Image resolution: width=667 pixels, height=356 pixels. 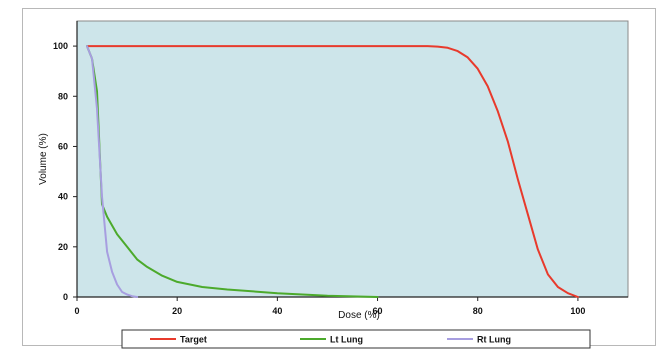 I want to click on y-tick-labels: 0 20 40 60 80 100, so click(x=65, y=171).